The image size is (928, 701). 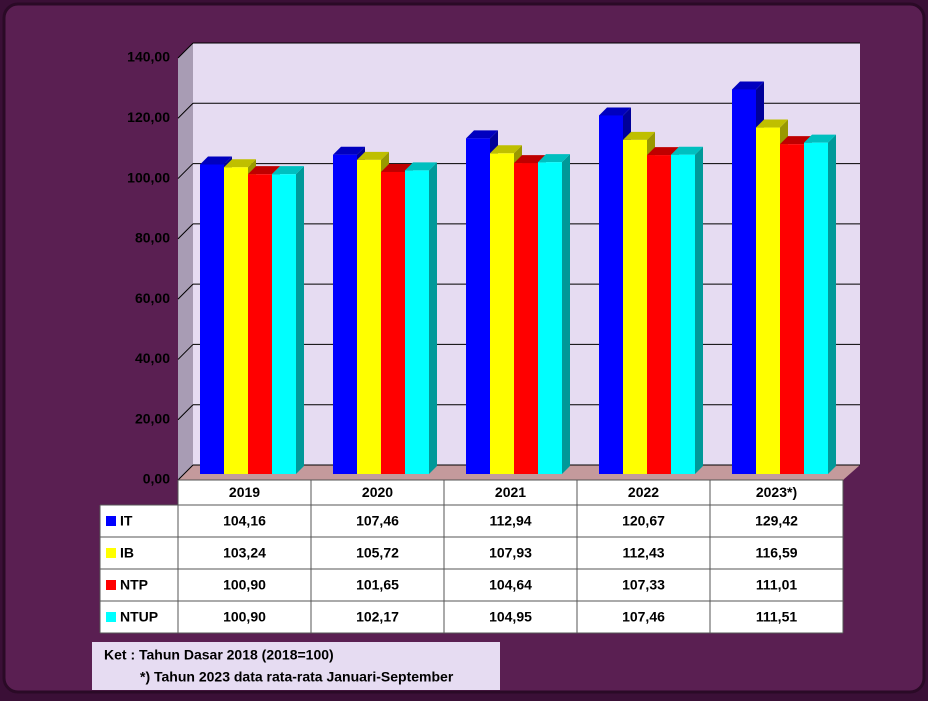 What do you see at coordinates (185, 261) in the screenshot?
I see `side-wall` at bounding box center [185, 261].